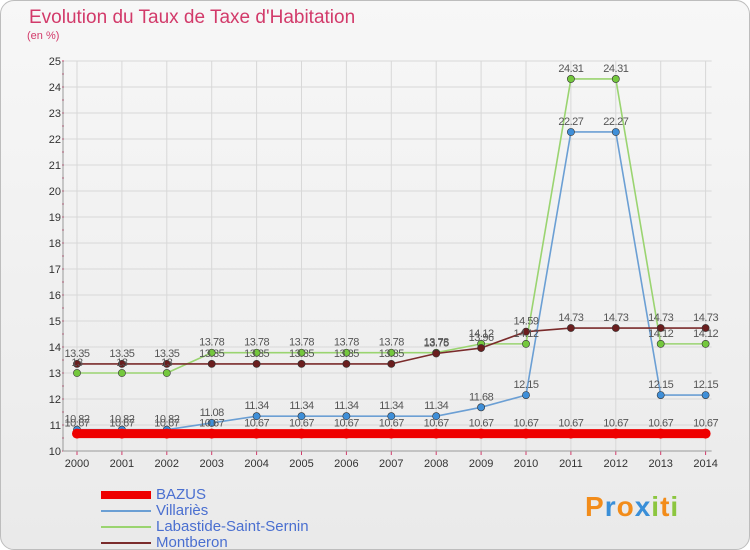  Describe the element at coordinates (571, 464) in the screenshot. I see `x-tick-label: 2011` at that location.